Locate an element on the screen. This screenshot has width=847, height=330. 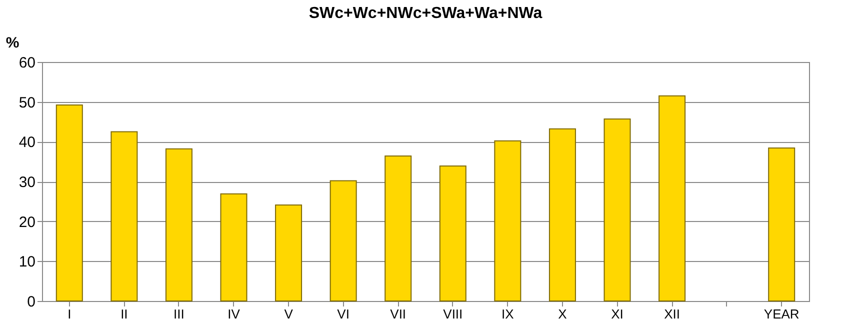
x-tick-label: I is located at coordinates (70, 314).